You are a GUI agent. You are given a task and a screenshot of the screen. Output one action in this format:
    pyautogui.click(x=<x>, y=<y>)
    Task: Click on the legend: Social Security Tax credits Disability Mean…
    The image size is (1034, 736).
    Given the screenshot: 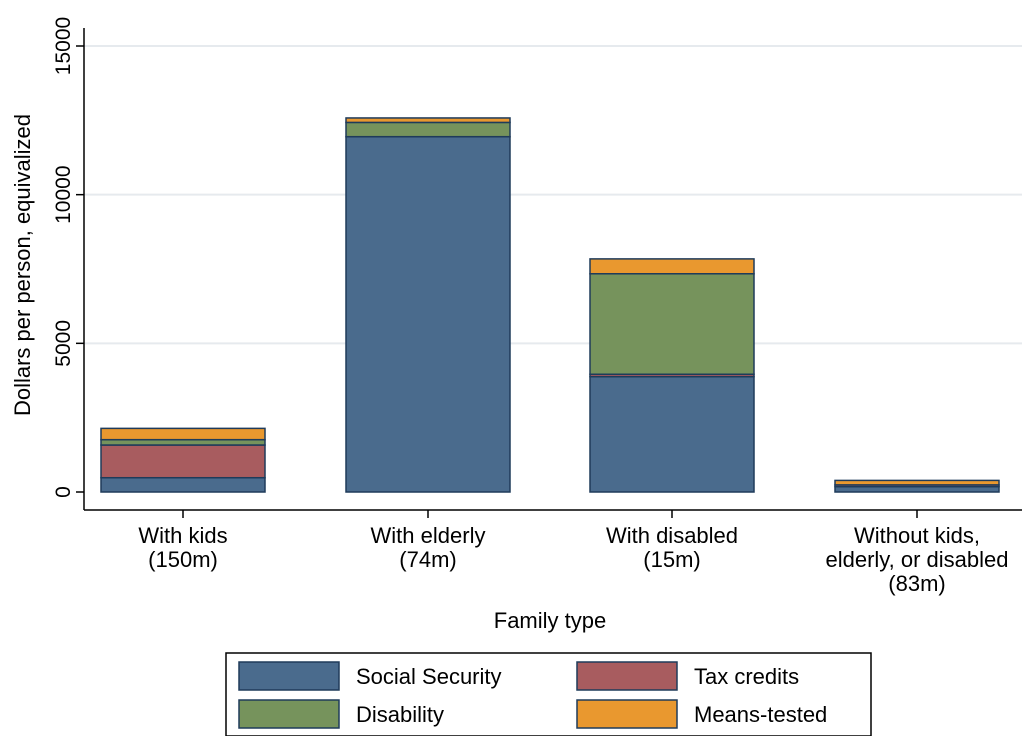 What is the action you would take?
    pyautogui.click(x=548, y=694)
    